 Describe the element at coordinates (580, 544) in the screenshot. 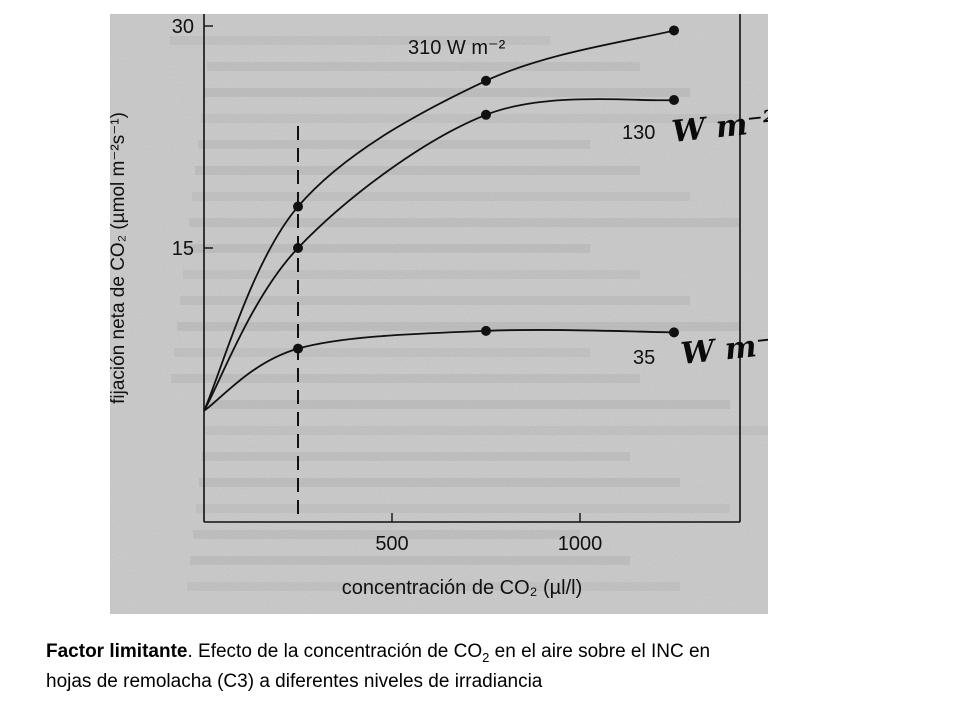

I see `x-tick-label-1000: 1000` at that location.